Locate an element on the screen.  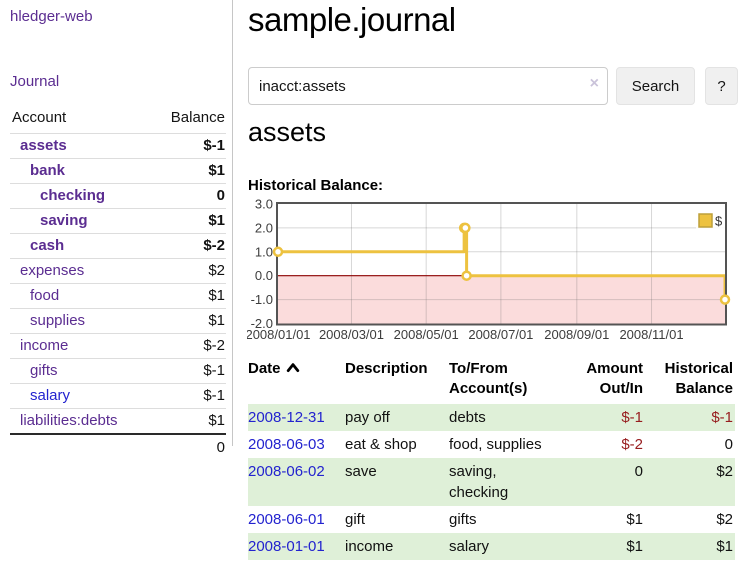
account-row: saving $1 is located at coordinates (118, 221).